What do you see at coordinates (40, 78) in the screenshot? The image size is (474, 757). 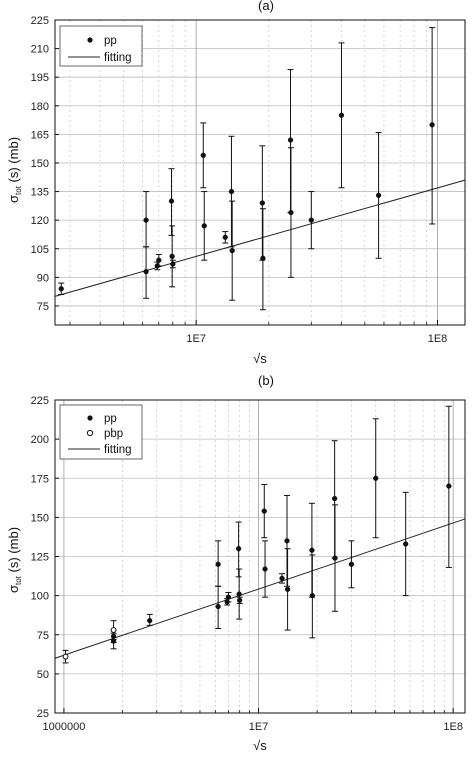 I see `y-tick-label: 195` at bounding box center [40, 78].